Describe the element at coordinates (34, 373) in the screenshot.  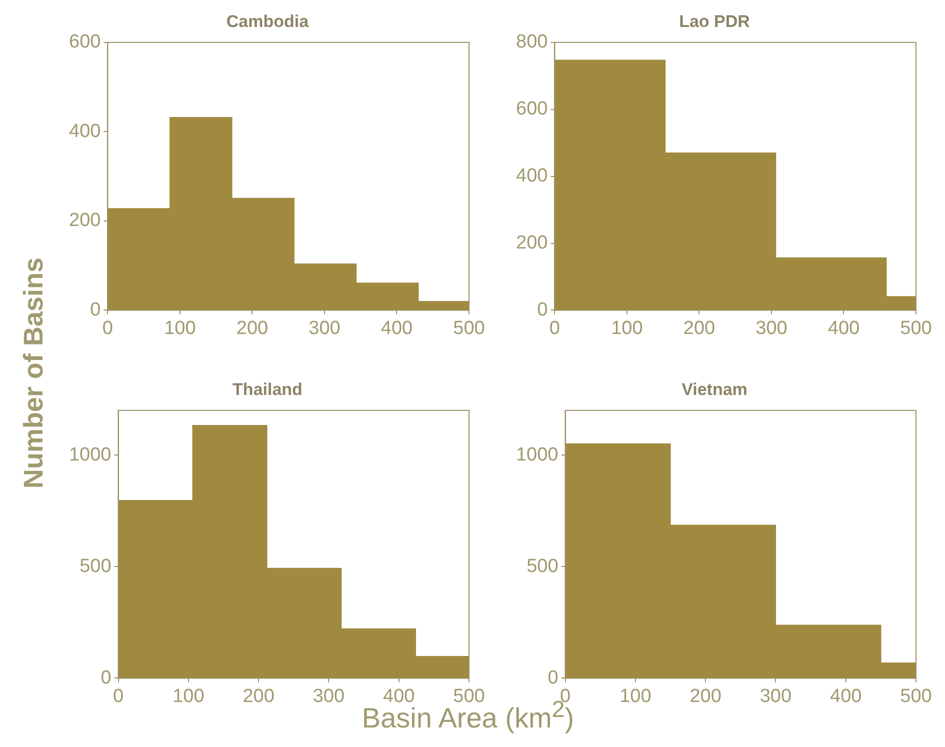
I see `y-axis-title: Number of Basins` at that location.